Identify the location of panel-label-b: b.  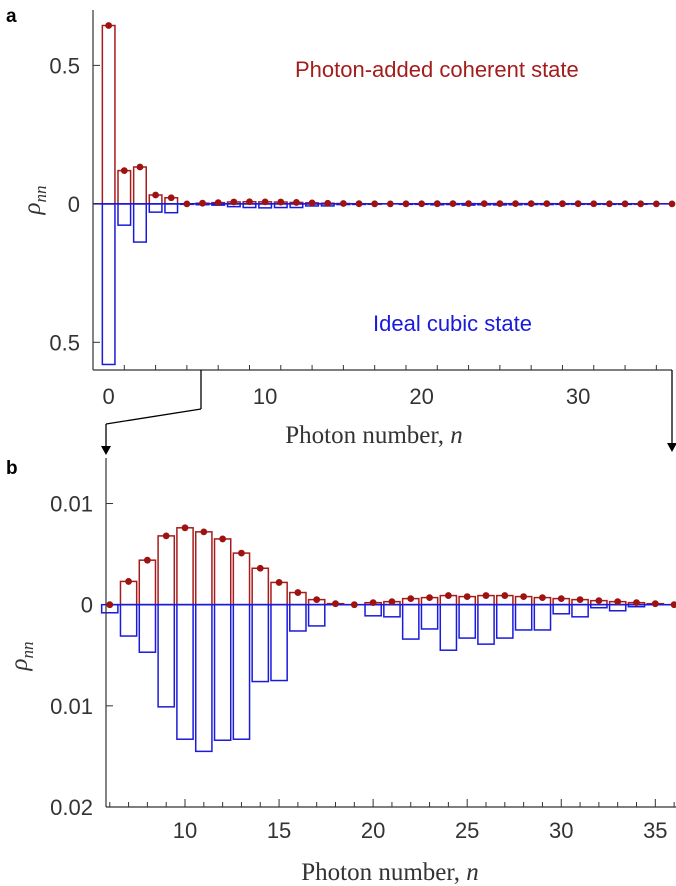
(12, 468).